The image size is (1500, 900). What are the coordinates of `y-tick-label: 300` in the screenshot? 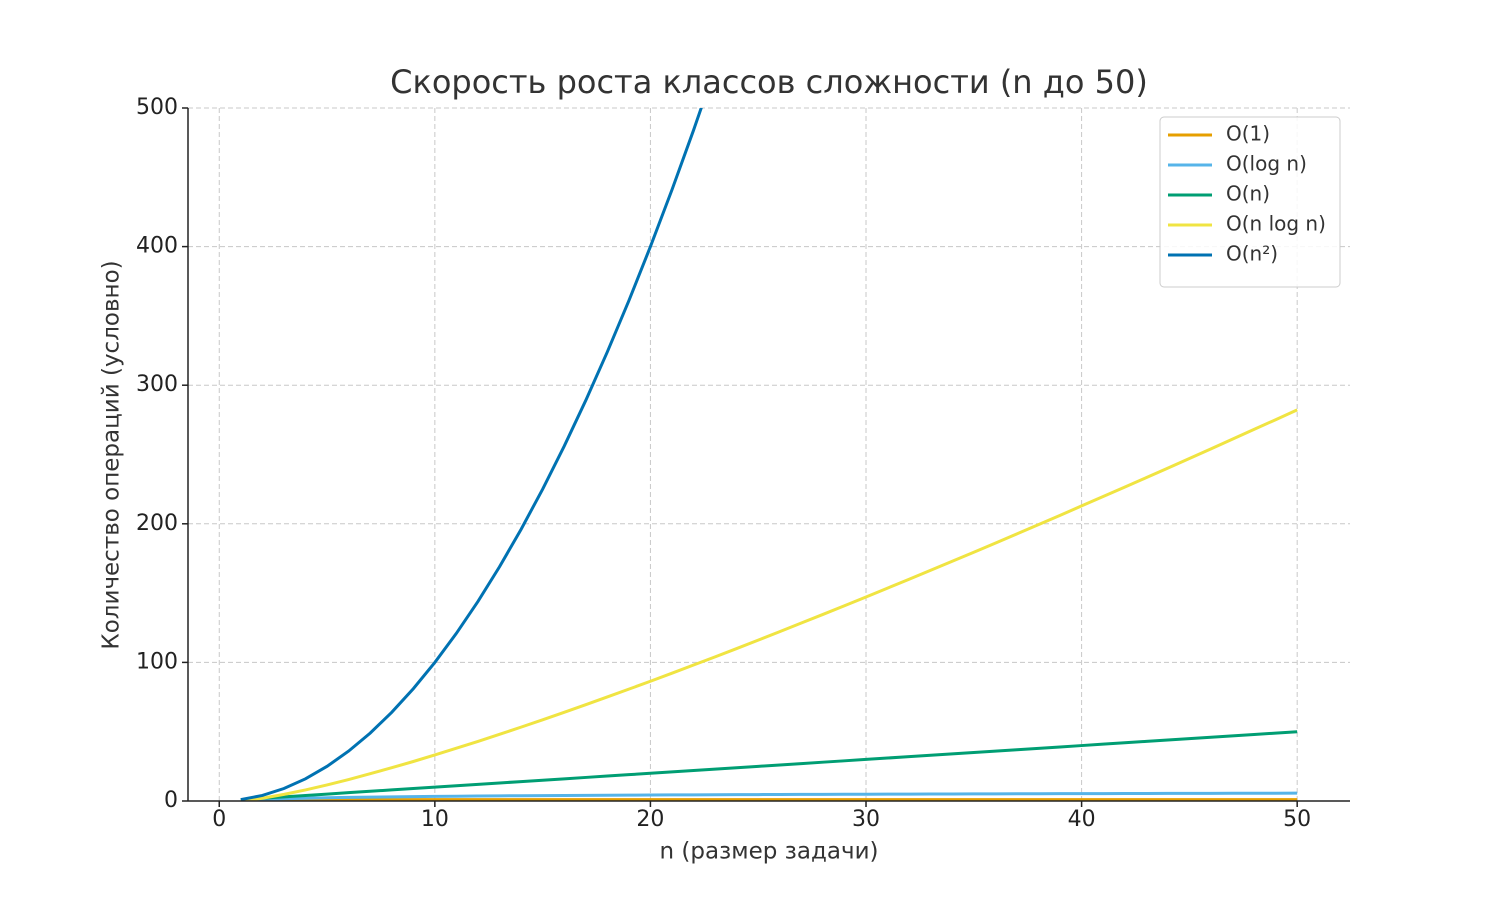 It's located at (157, 384).